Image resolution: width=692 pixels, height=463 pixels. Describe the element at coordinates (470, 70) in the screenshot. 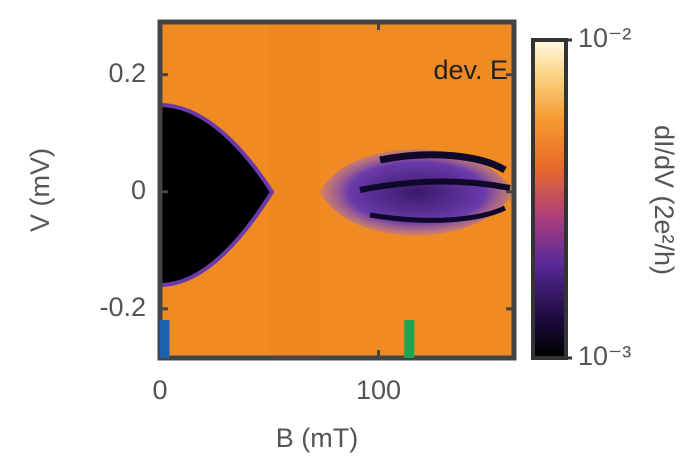

I see `annotation: dev. E` at that location.